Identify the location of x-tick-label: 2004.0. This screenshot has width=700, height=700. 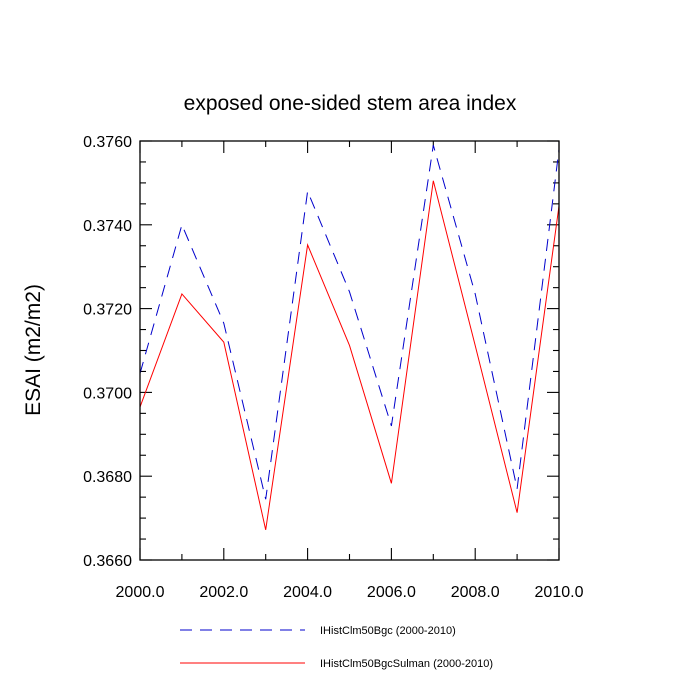
(307, 592).